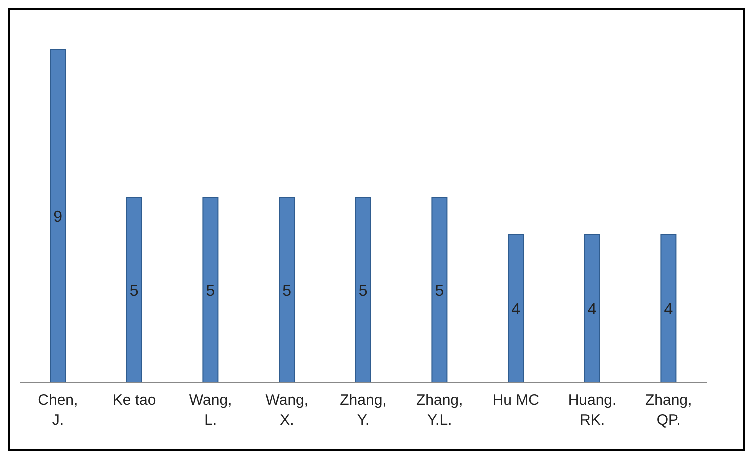 The width and height of the screenshot is (753, 459). Describe the element at coordinates (516, 400) in the screenshot. I see `x-tick-label: Hu MC` at that location.